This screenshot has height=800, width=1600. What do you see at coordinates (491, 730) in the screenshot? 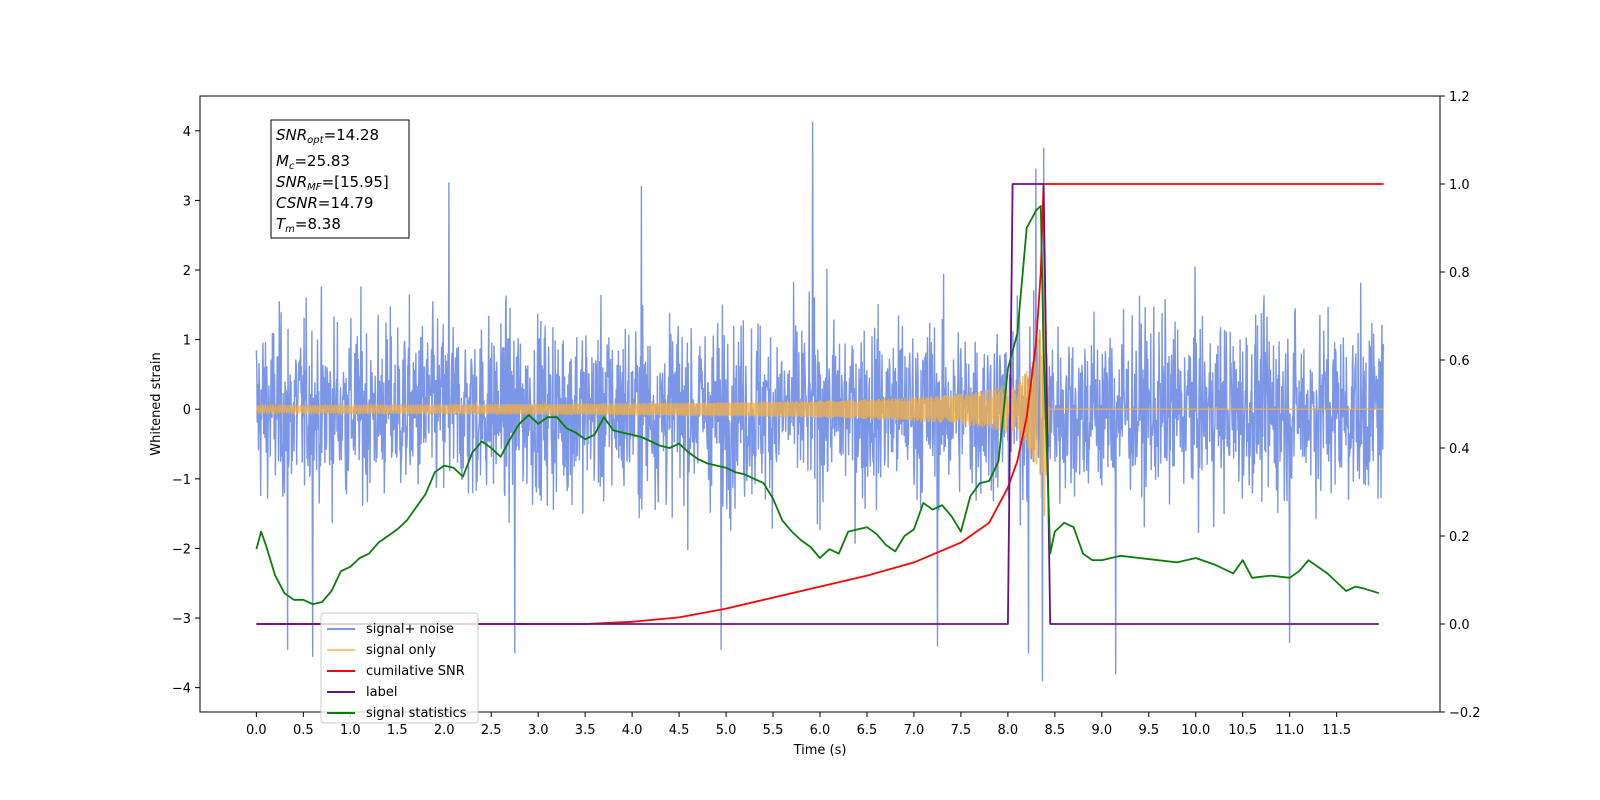
I see `x-tick-label: 2.5` at bounding box center [491, 730].